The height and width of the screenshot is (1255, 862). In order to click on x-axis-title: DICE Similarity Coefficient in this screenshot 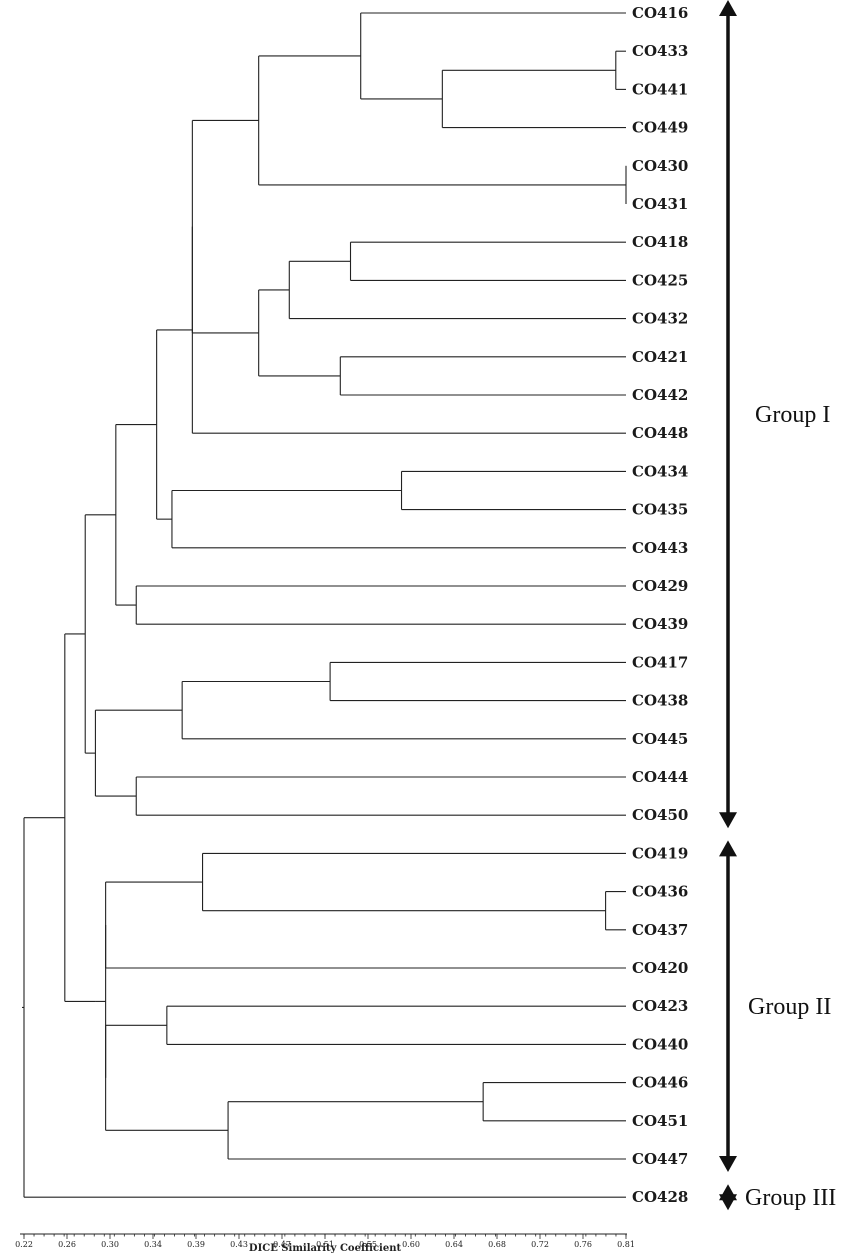, I will do `click(325, 1248)`.